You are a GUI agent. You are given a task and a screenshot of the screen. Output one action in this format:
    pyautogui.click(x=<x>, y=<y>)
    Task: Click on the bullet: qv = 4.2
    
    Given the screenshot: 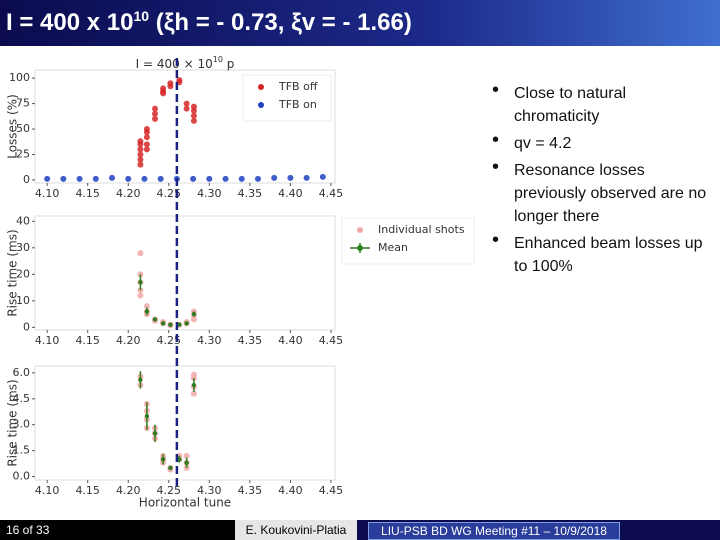 What is the action you would take?
    pyautogui.click(x=602, y=142)
    